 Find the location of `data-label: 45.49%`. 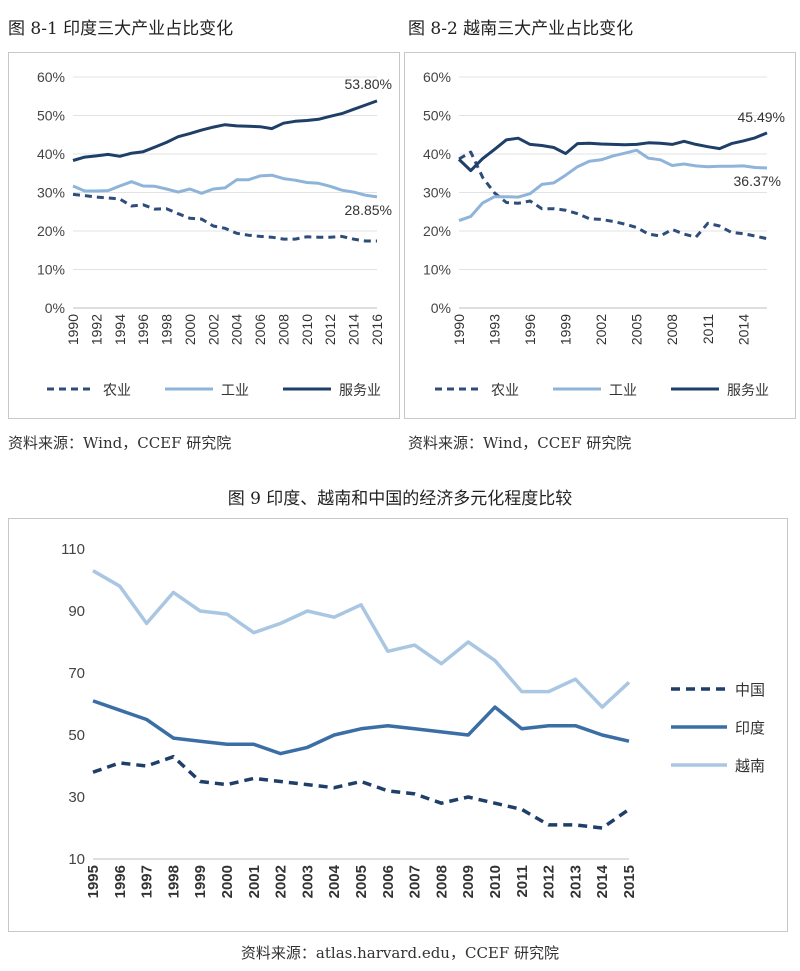

data-label: 45.49% is located at coordinates (761, 117).